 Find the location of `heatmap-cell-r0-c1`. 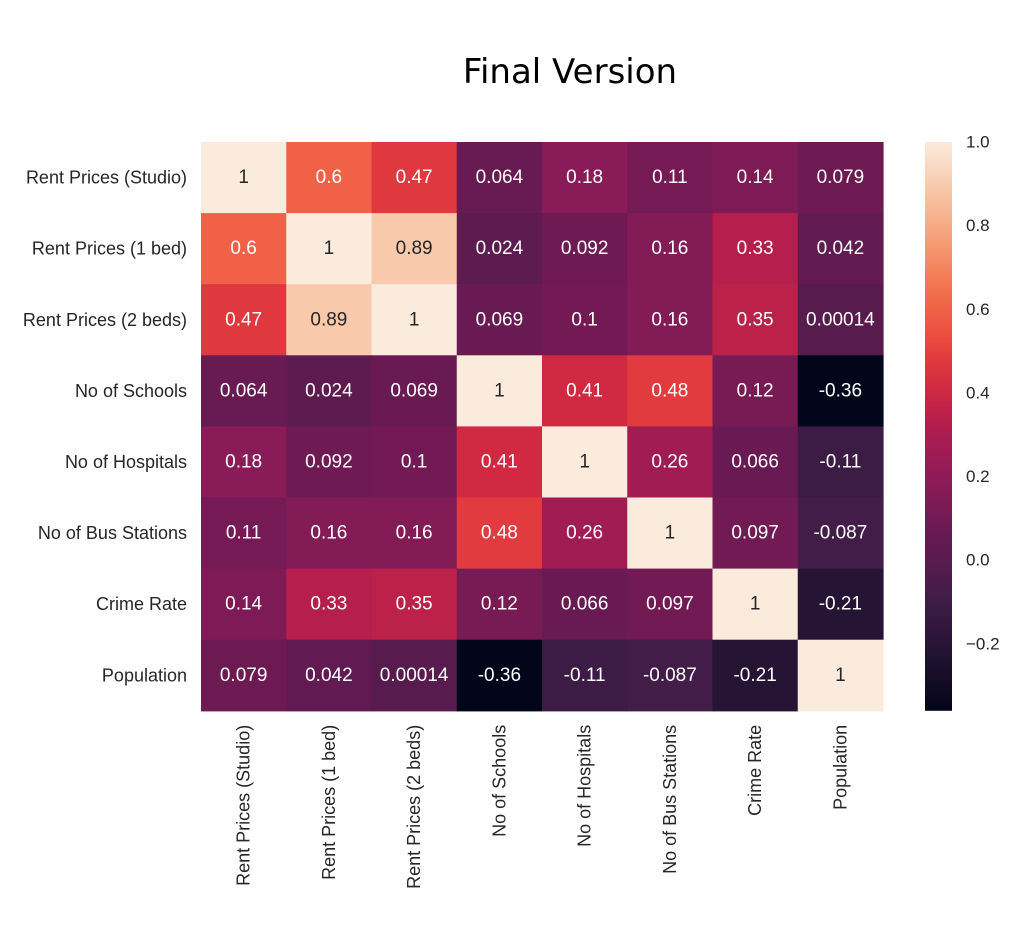

heatmap-cell-r0-c1 is located at coordinates (329, 178).